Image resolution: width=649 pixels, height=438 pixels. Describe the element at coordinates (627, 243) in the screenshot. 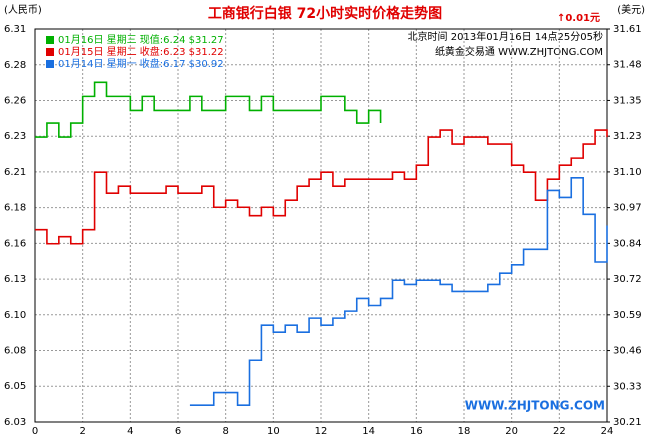

I see `y2-tick-label: 30.84` at that location.